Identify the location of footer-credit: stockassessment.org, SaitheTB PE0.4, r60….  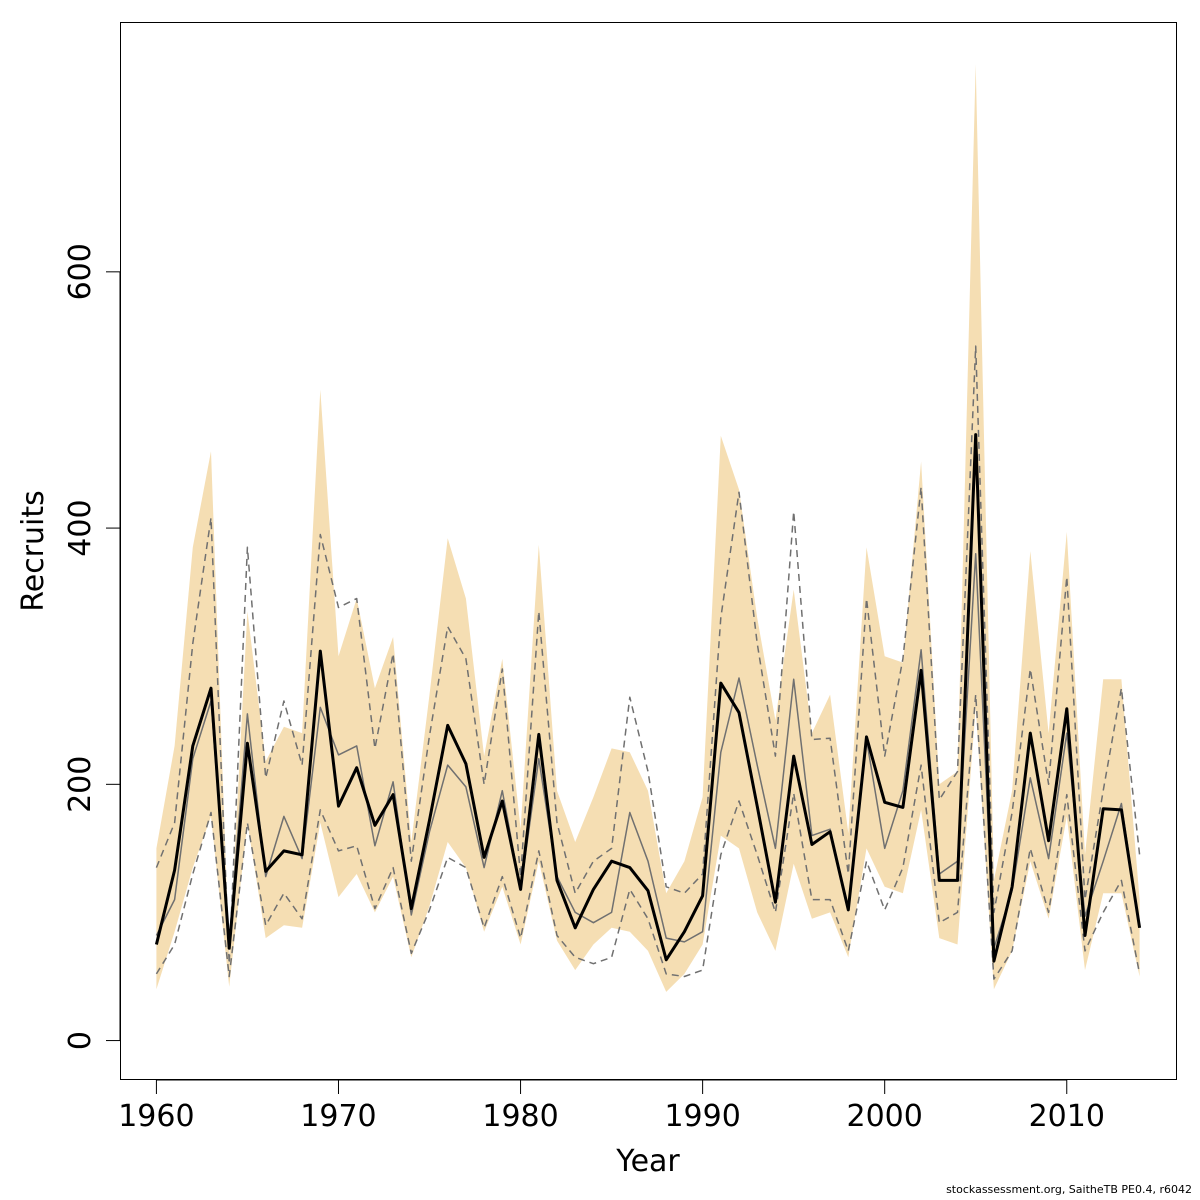
(1069, 1189).